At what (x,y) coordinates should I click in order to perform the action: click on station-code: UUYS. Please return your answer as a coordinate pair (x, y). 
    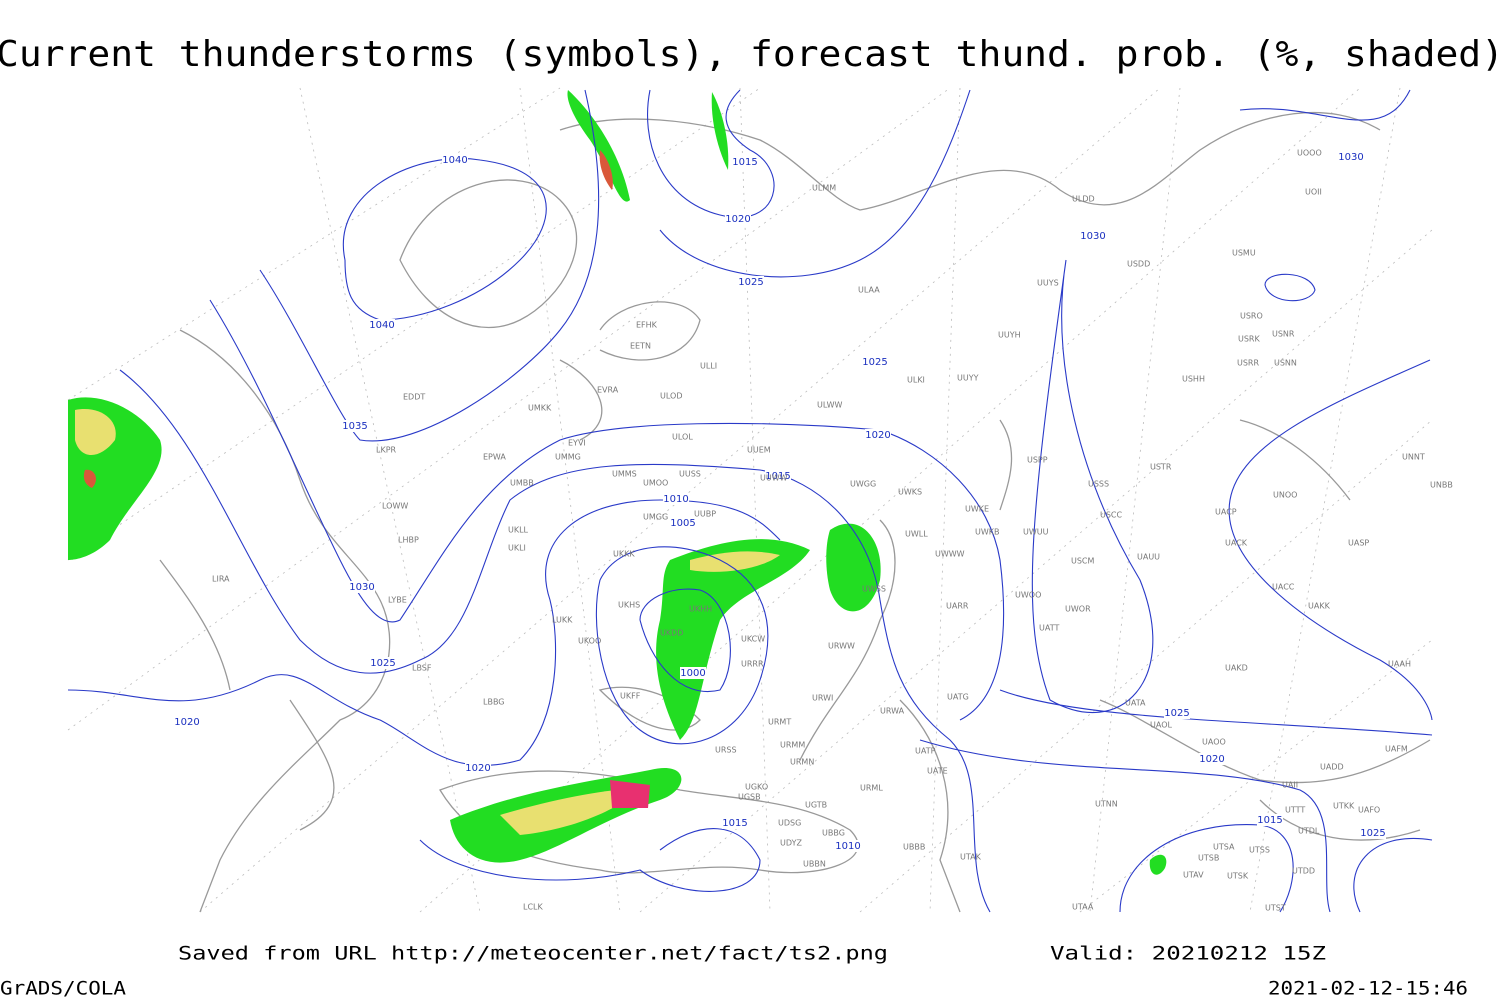
    Looking at the image, I should click on (1048, 283).